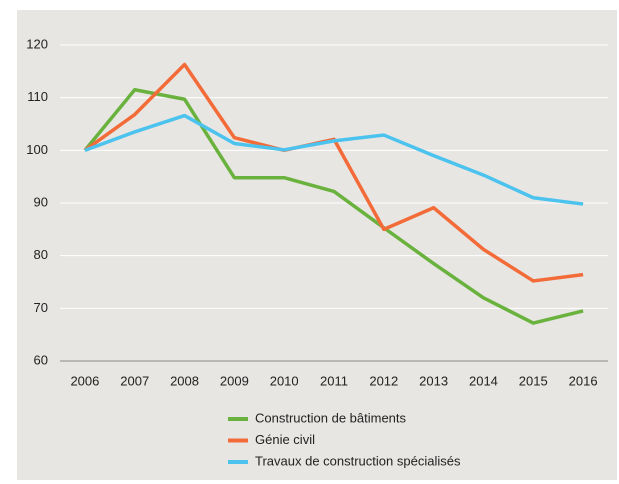 Image resolution: width=619 pixels, height=484 pixels. Describe the element at coordinates (234, 380) in the screenshot. I see `x-tick-label: 2009` at that location.